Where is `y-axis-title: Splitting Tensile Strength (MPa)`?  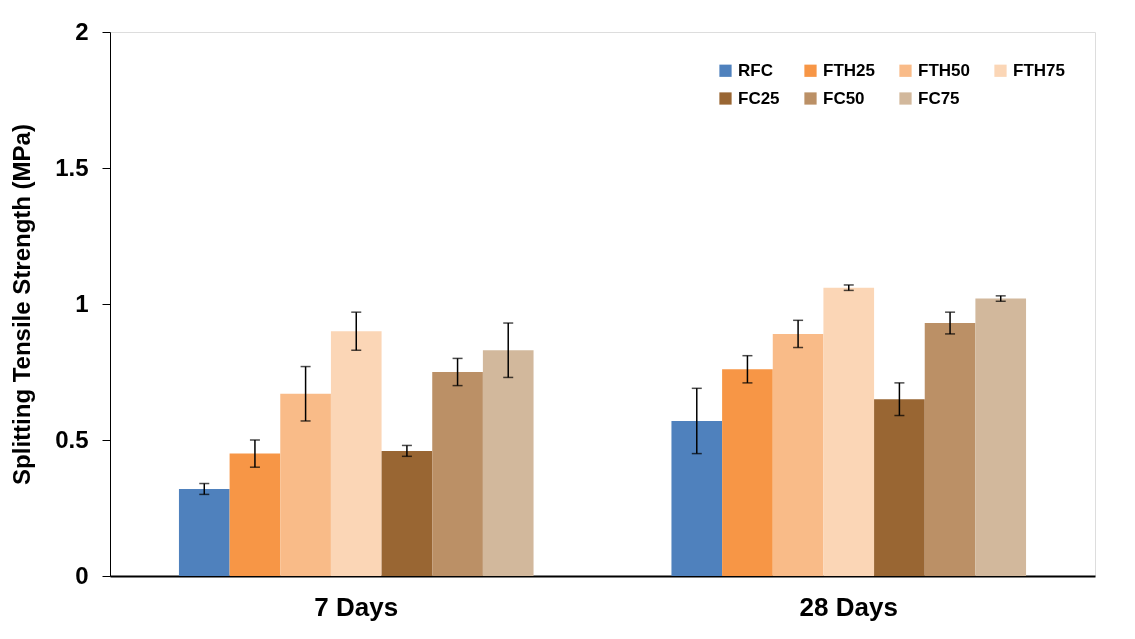 y-axis-title: Splitting Tensile Strength (MPa) is located at coordinates (22, 304).